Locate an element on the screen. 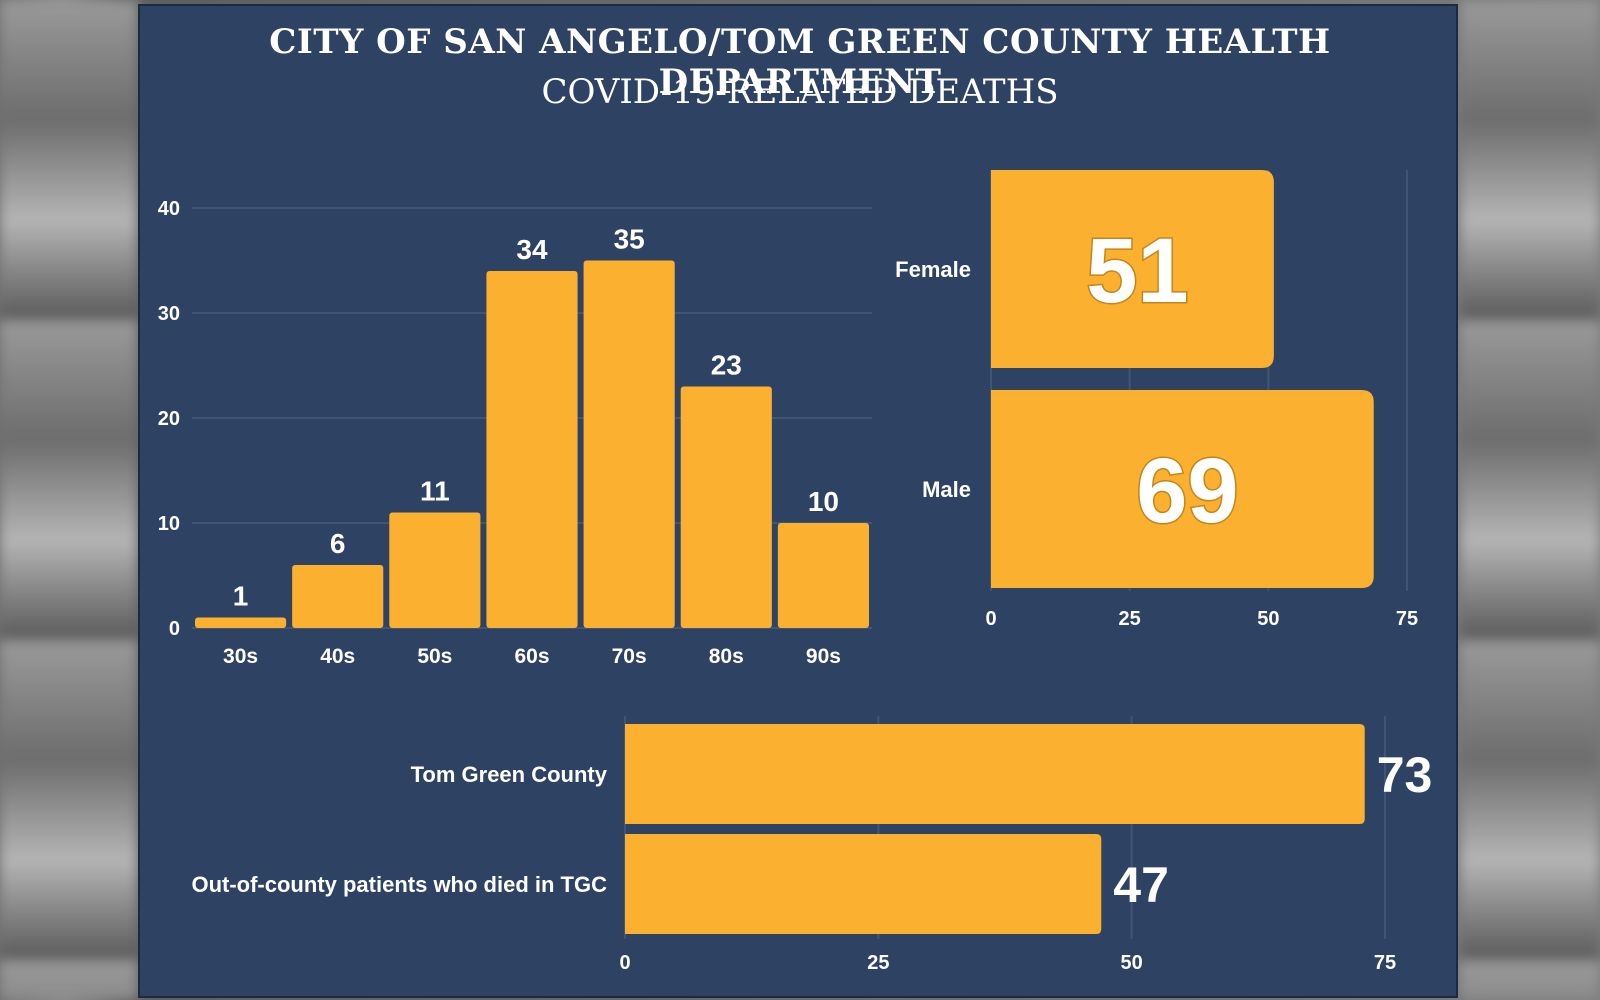  gender-x-tick-label: 0 is located at coordinates (990, 619).